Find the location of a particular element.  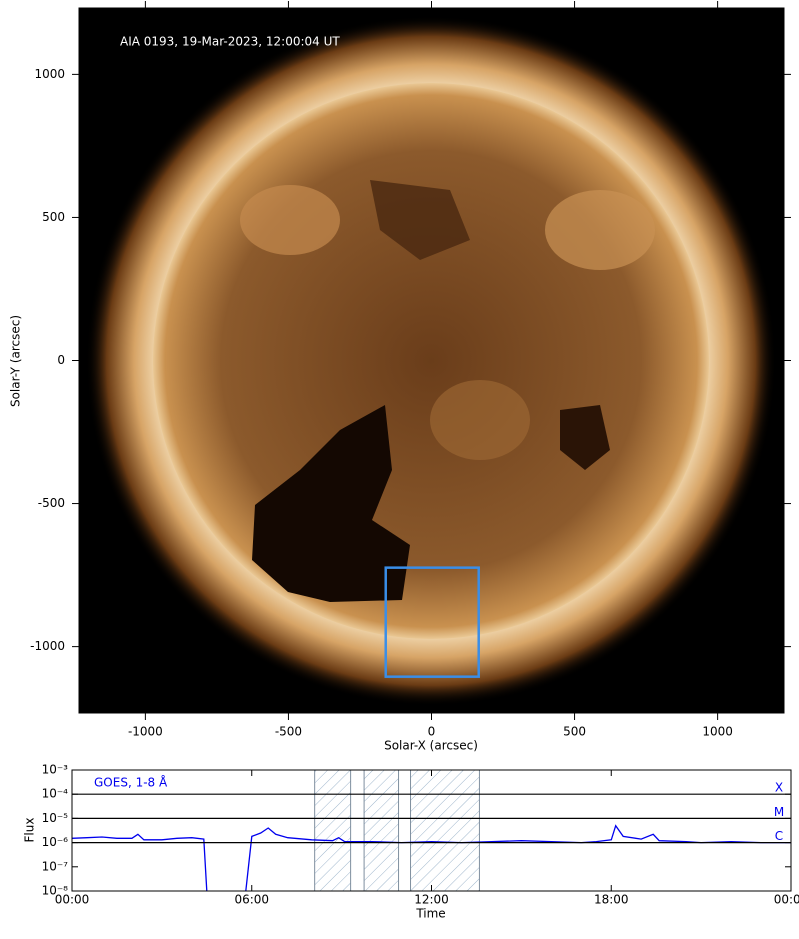

y-tick-label: 10⁻⁶ is located at coordinates (55, 842).